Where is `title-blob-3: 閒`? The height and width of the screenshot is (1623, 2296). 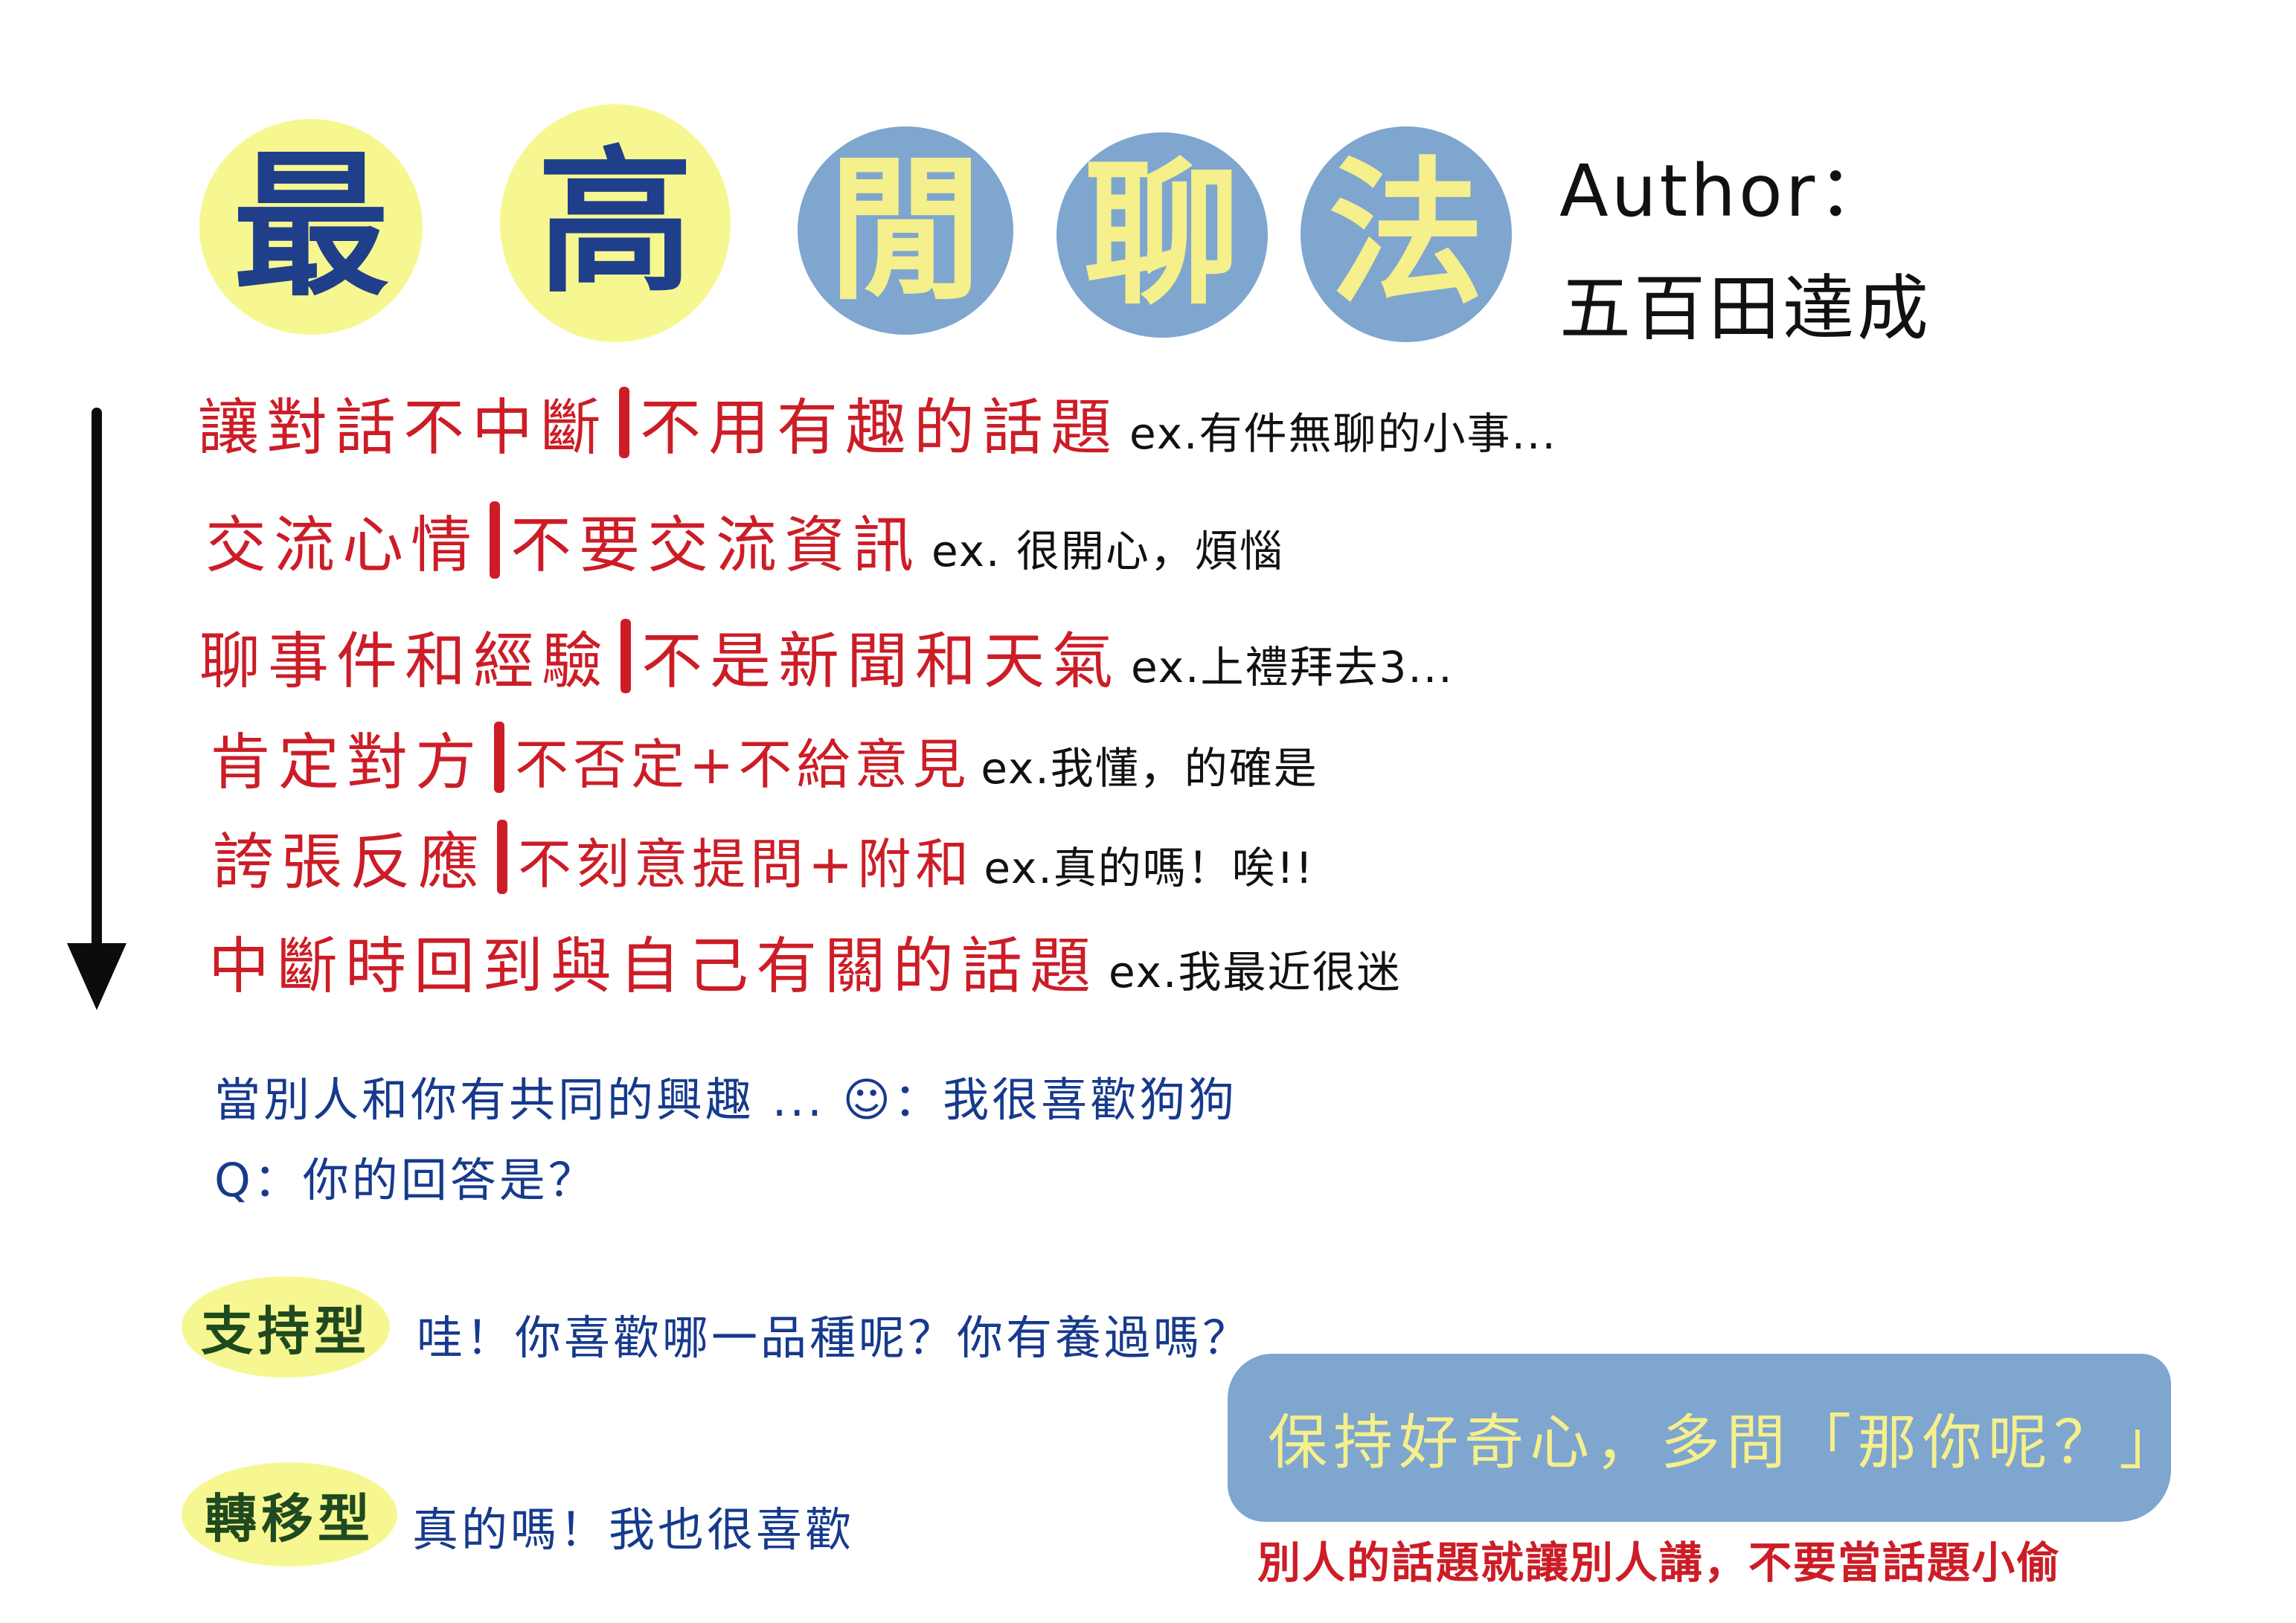
title-blob-3: 閒 is located at coordinates (905, 231).